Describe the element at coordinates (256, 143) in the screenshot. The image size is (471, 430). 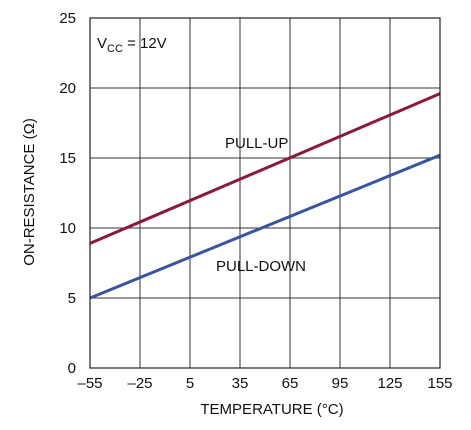
I see `pull-up-label: PULL-UP` at that location.